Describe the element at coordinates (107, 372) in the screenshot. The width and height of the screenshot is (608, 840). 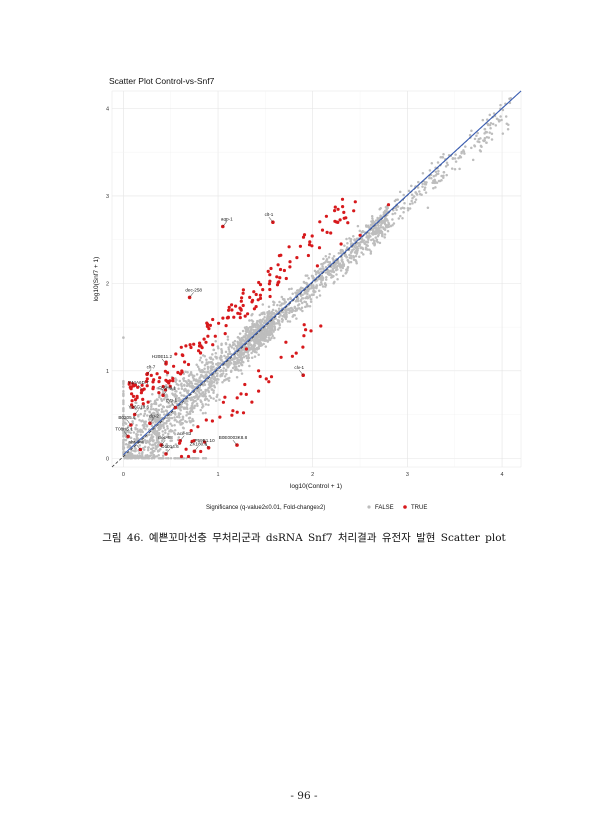
I see `y-tick-label: 1` at that location.